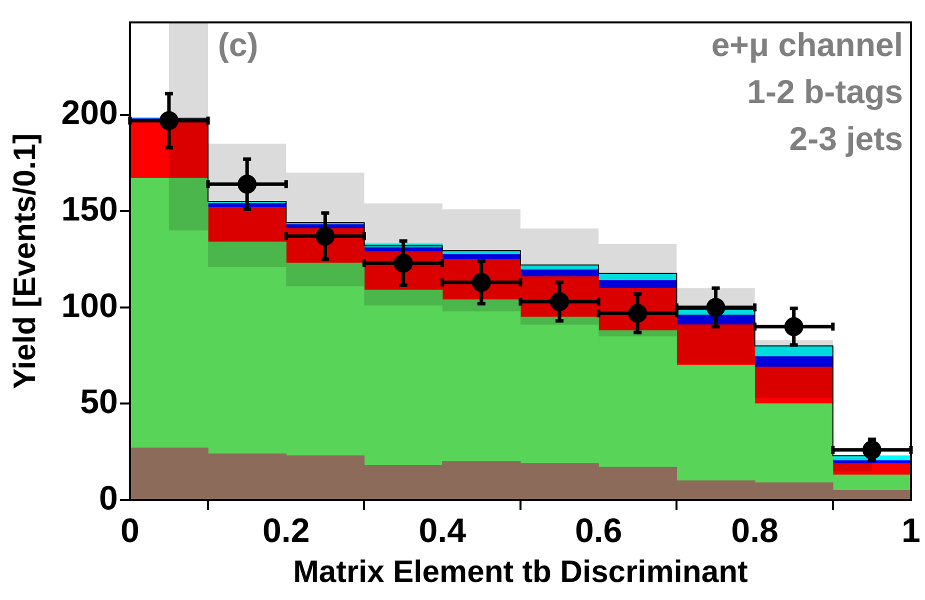  I want to click on annotation: e+μ channel, so click(807, 44).